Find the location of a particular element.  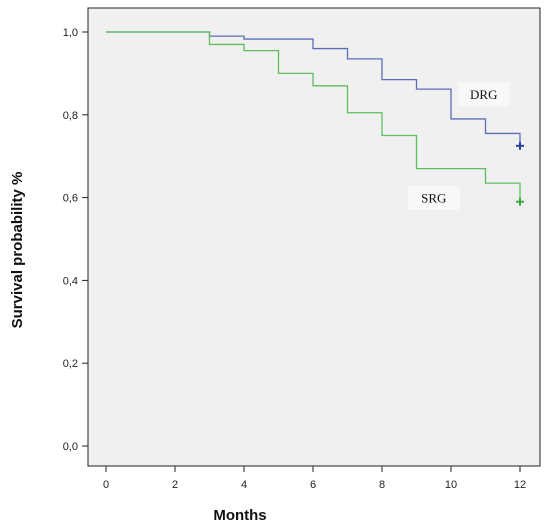

y-tick-label: 0,4 is located at coordinates (70, 281).